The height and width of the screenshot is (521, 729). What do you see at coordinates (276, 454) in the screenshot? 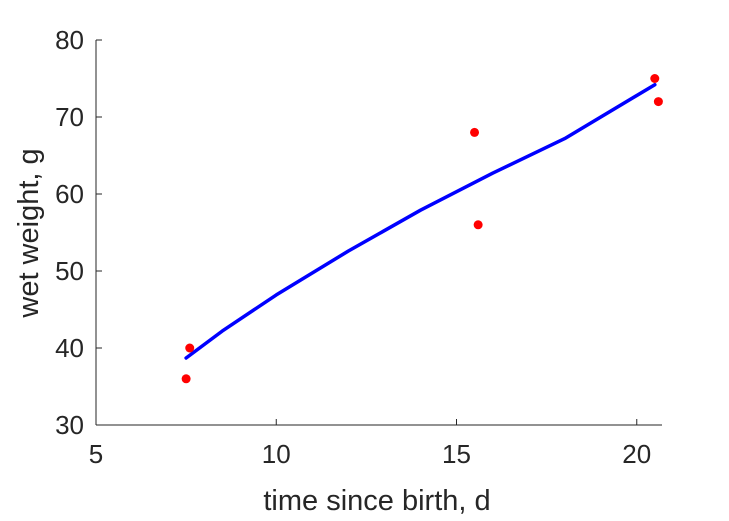
I see `x-tick-label: 10` at bounding box center [276, 454].